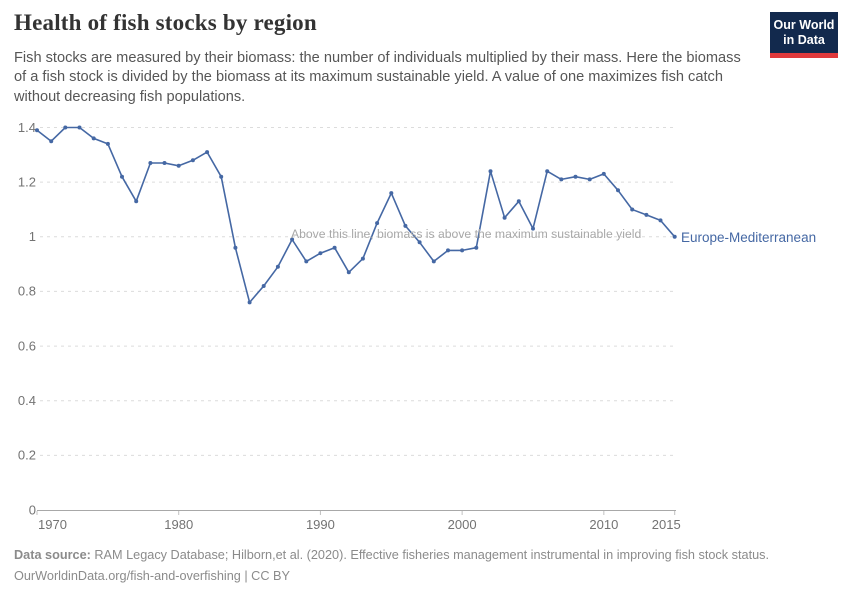 Image resolution: width=850 pixels, height=600 pixels. Describe the element at coordinates (37, 130) in the screenshot. I see `data-point-1970` at that location.